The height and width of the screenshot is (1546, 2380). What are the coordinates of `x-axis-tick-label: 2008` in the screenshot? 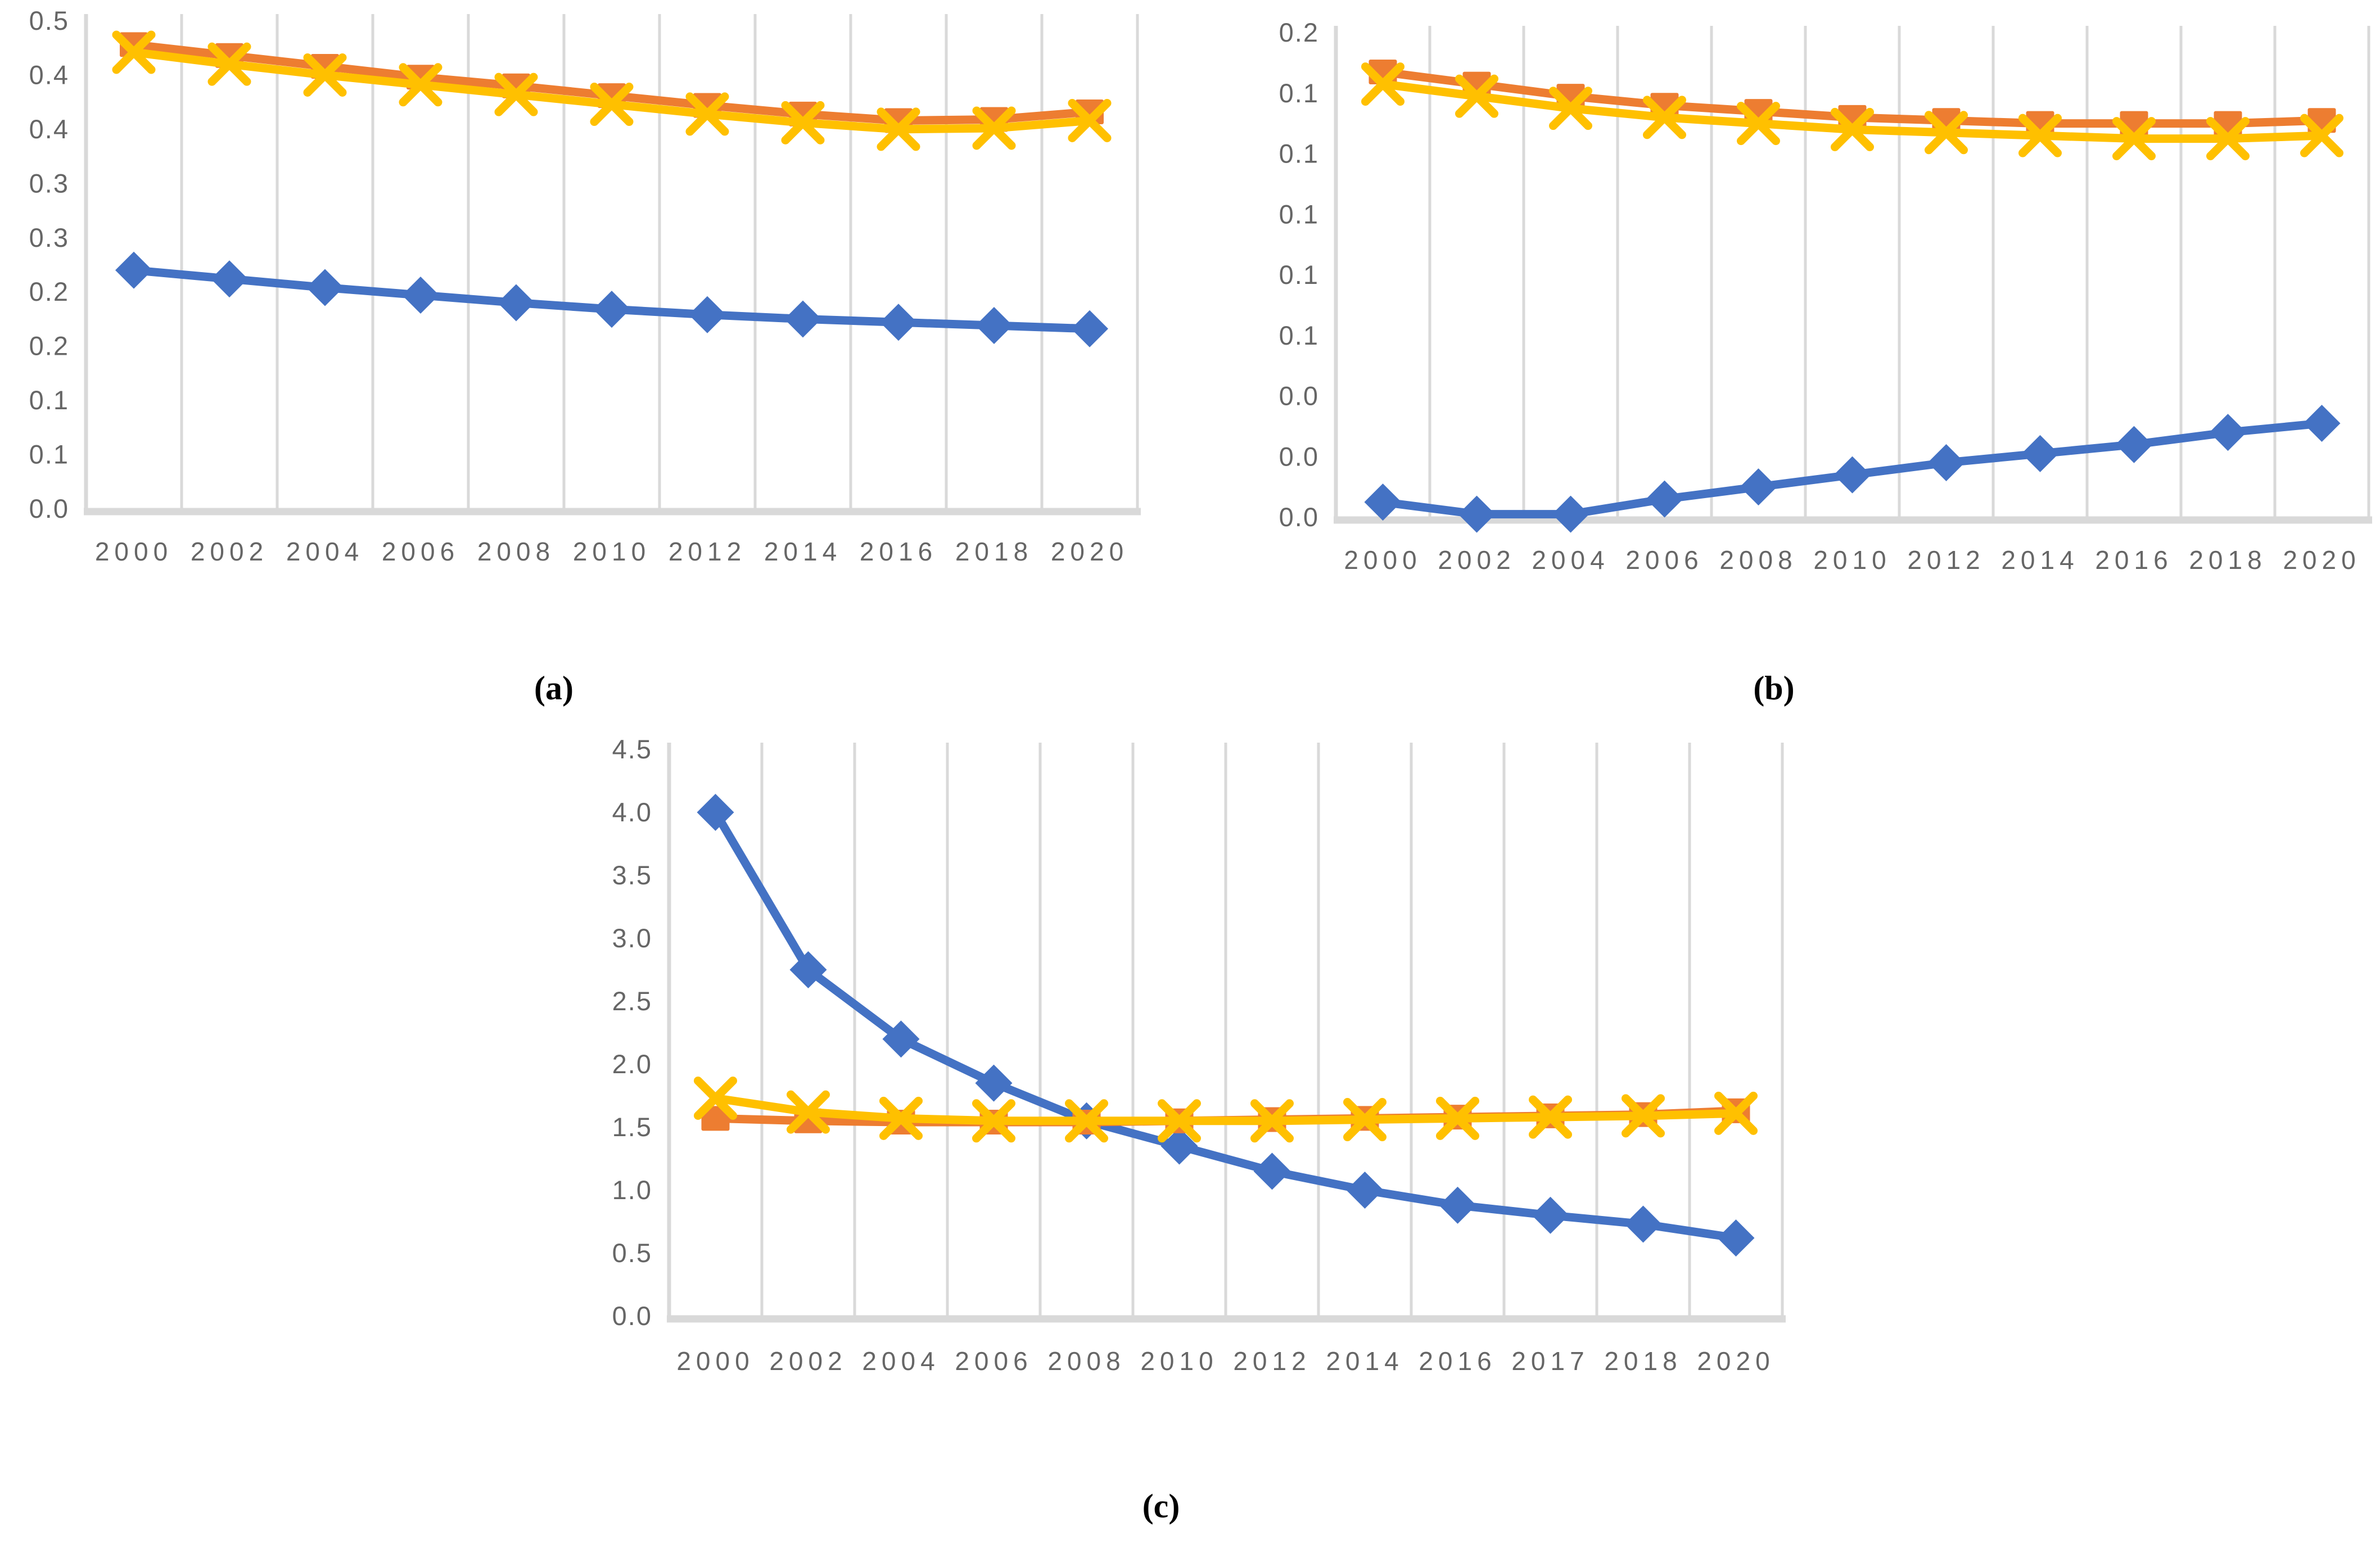 It's located at (516, 551).